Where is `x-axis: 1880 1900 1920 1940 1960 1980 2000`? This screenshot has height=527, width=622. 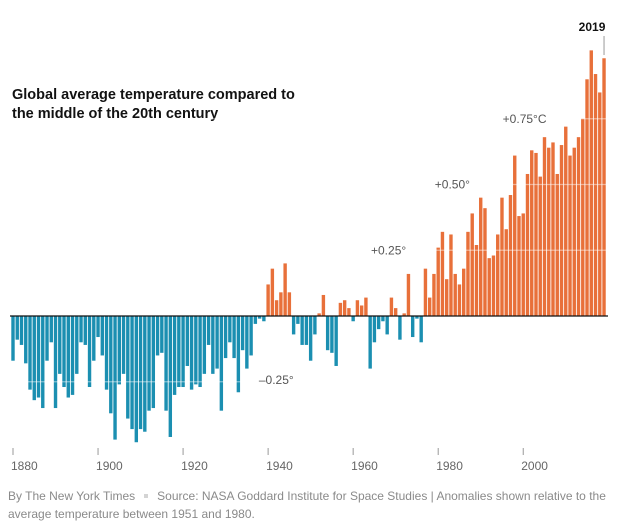 x-axis: 1880 1900 1920 1940 1960 1980 2000 is located at coordinates (279, 460).